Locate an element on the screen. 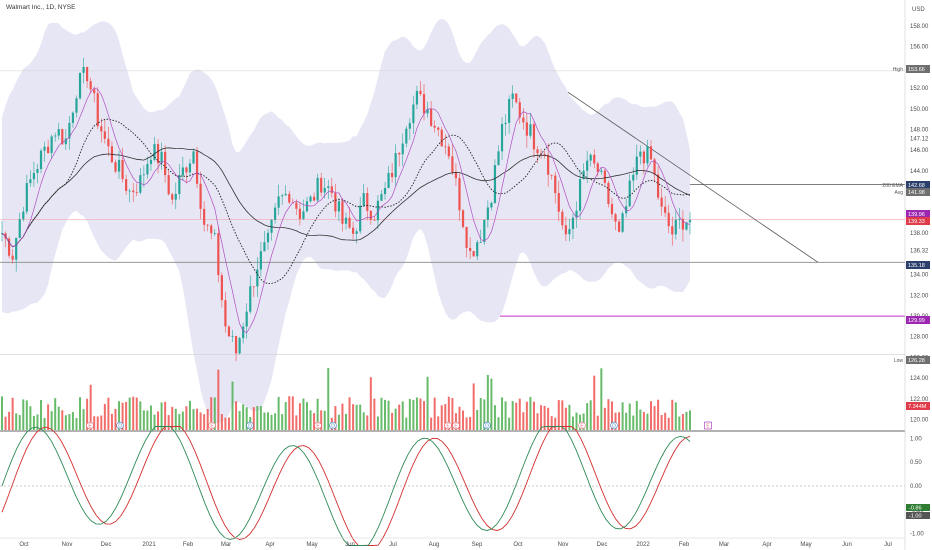 This screenshot has width=932, height=550. event-letter: D is located at coordinates (487, 427).